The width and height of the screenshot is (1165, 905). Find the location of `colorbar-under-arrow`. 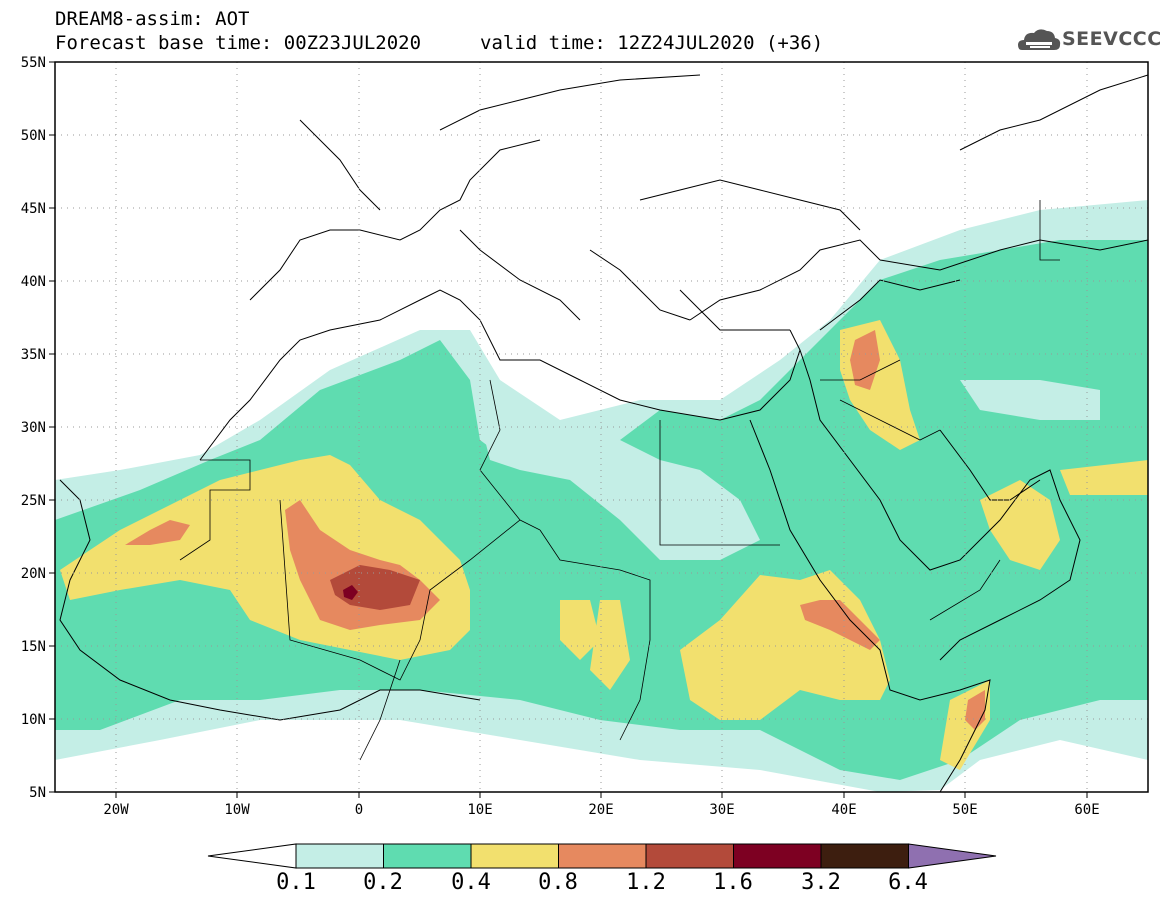

colorbar-under-arrow is located at coordinates (252, 856).